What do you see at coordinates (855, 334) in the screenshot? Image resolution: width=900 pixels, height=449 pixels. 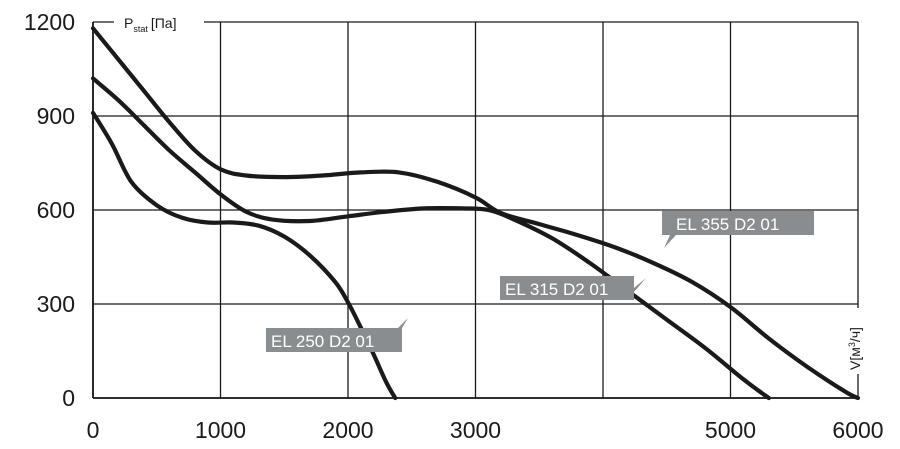 I see `x-axis-title-unit: /ч]` at bounding box center [855, 334].